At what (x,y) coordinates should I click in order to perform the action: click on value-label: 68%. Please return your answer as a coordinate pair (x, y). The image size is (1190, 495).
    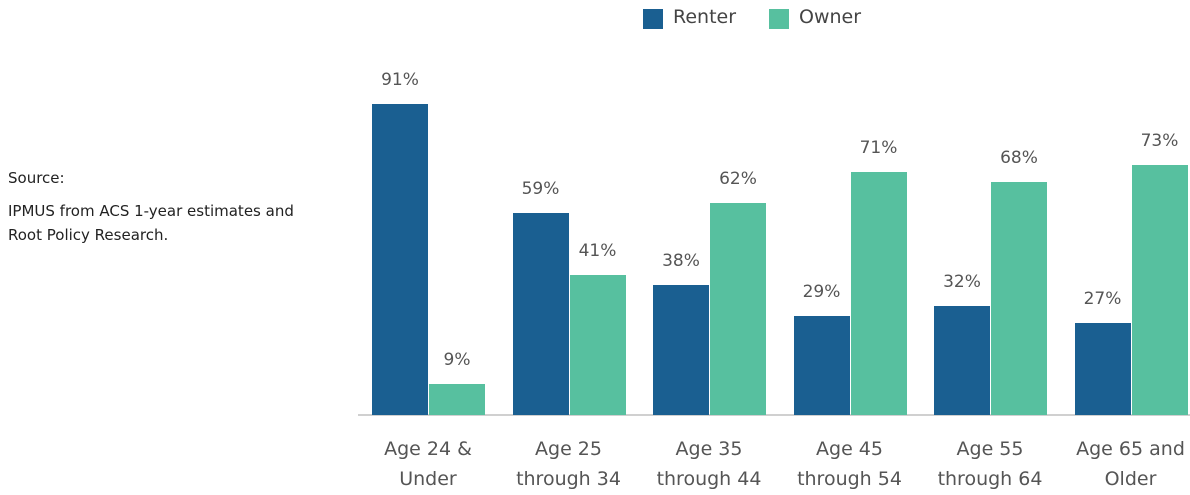
    Looking at the image, I should click on (1019, 158).